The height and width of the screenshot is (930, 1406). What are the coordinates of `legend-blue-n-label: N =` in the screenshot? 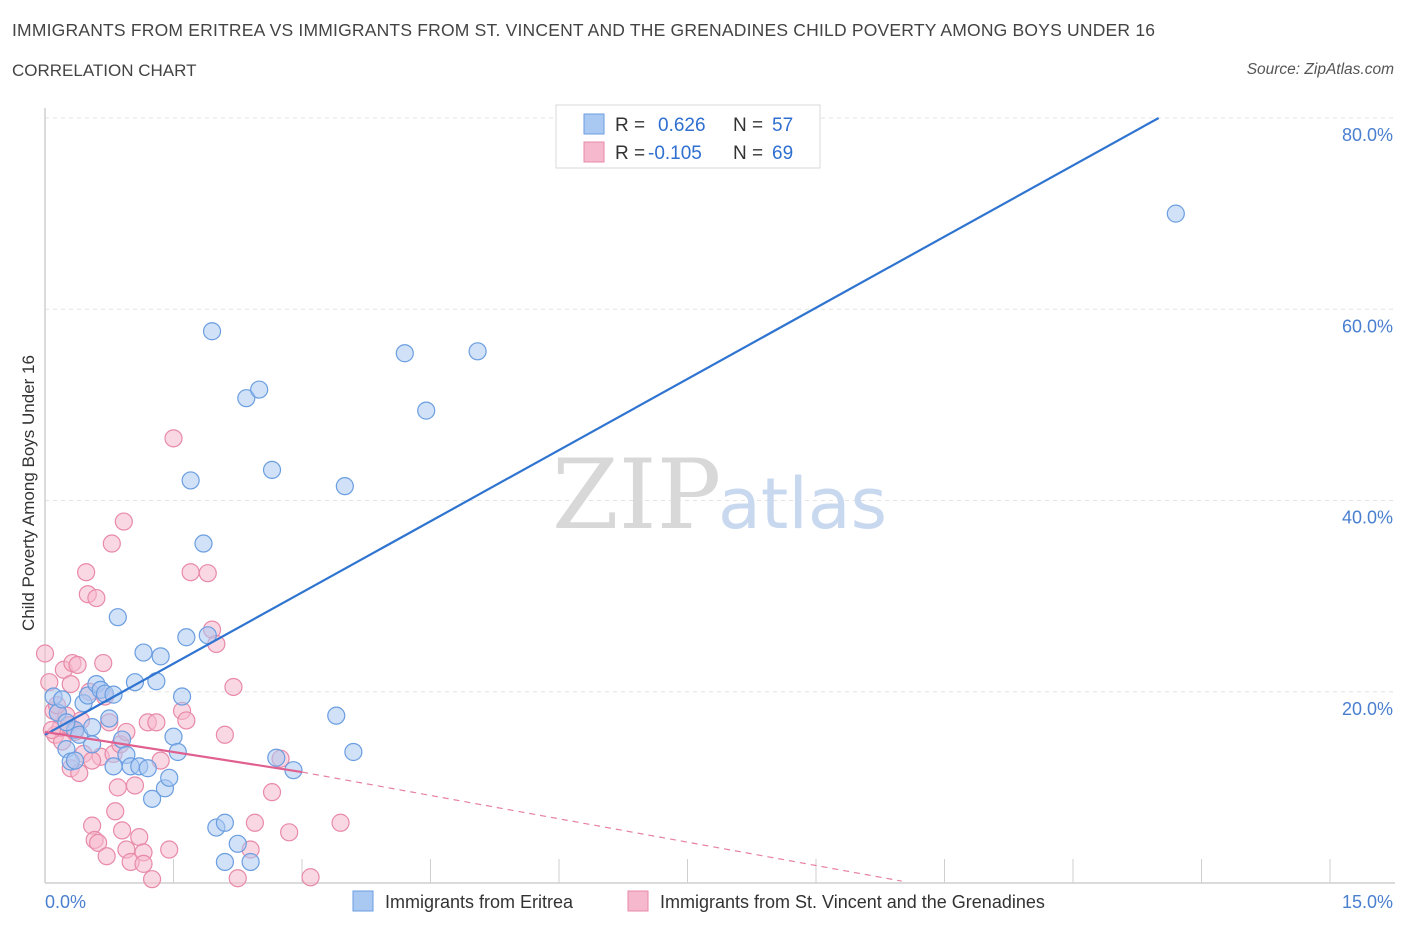 It's located at (748, 125).